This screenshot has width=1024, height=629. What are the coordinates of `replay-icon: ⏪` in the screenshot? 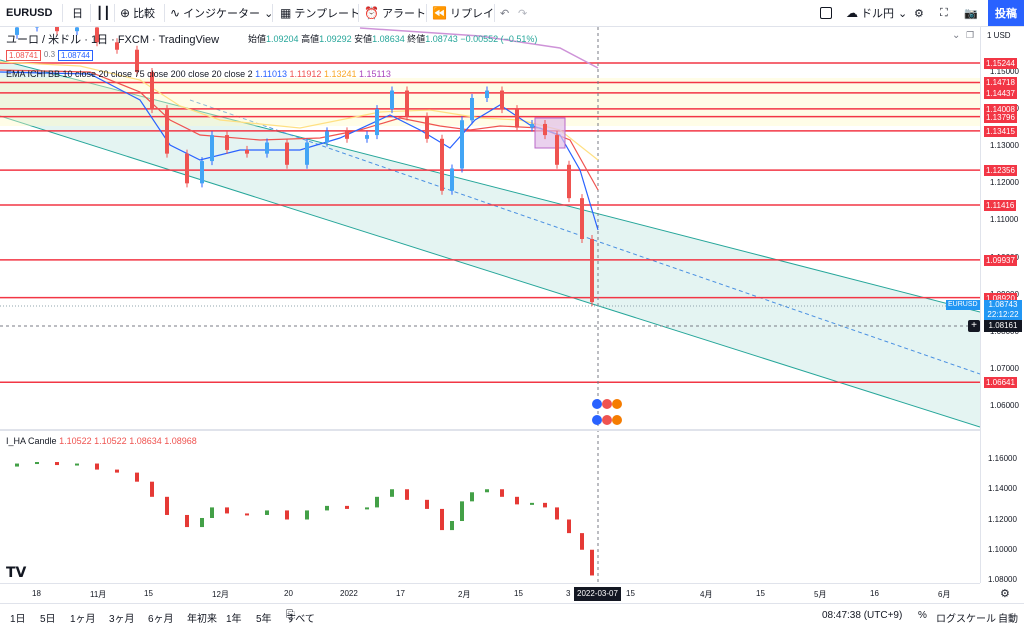 It's located at (439, 13).